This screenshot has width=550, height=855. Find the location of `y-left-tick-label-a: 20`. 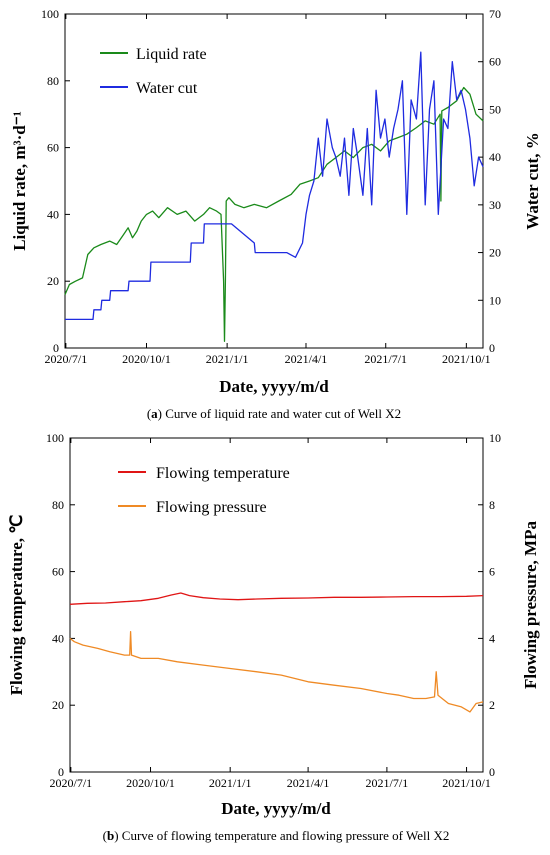

y-left-tick-label-a: 20 is located at coordinates (53, 281).